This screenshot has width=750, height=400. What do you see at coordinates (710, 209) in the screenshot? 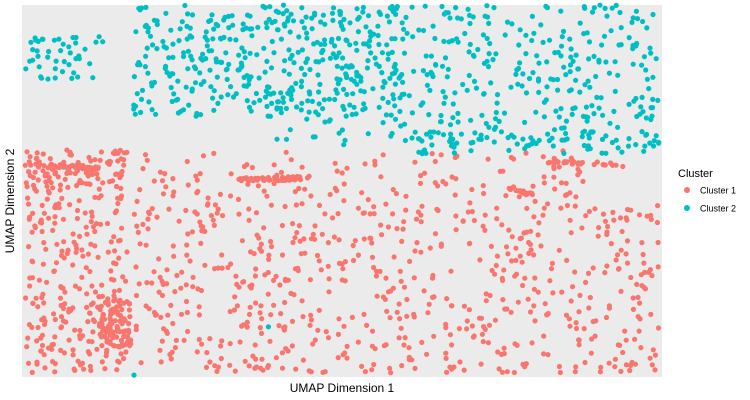
I see `legend-item-cluster-2: Cluster 2` at bounding box center [710, 209].